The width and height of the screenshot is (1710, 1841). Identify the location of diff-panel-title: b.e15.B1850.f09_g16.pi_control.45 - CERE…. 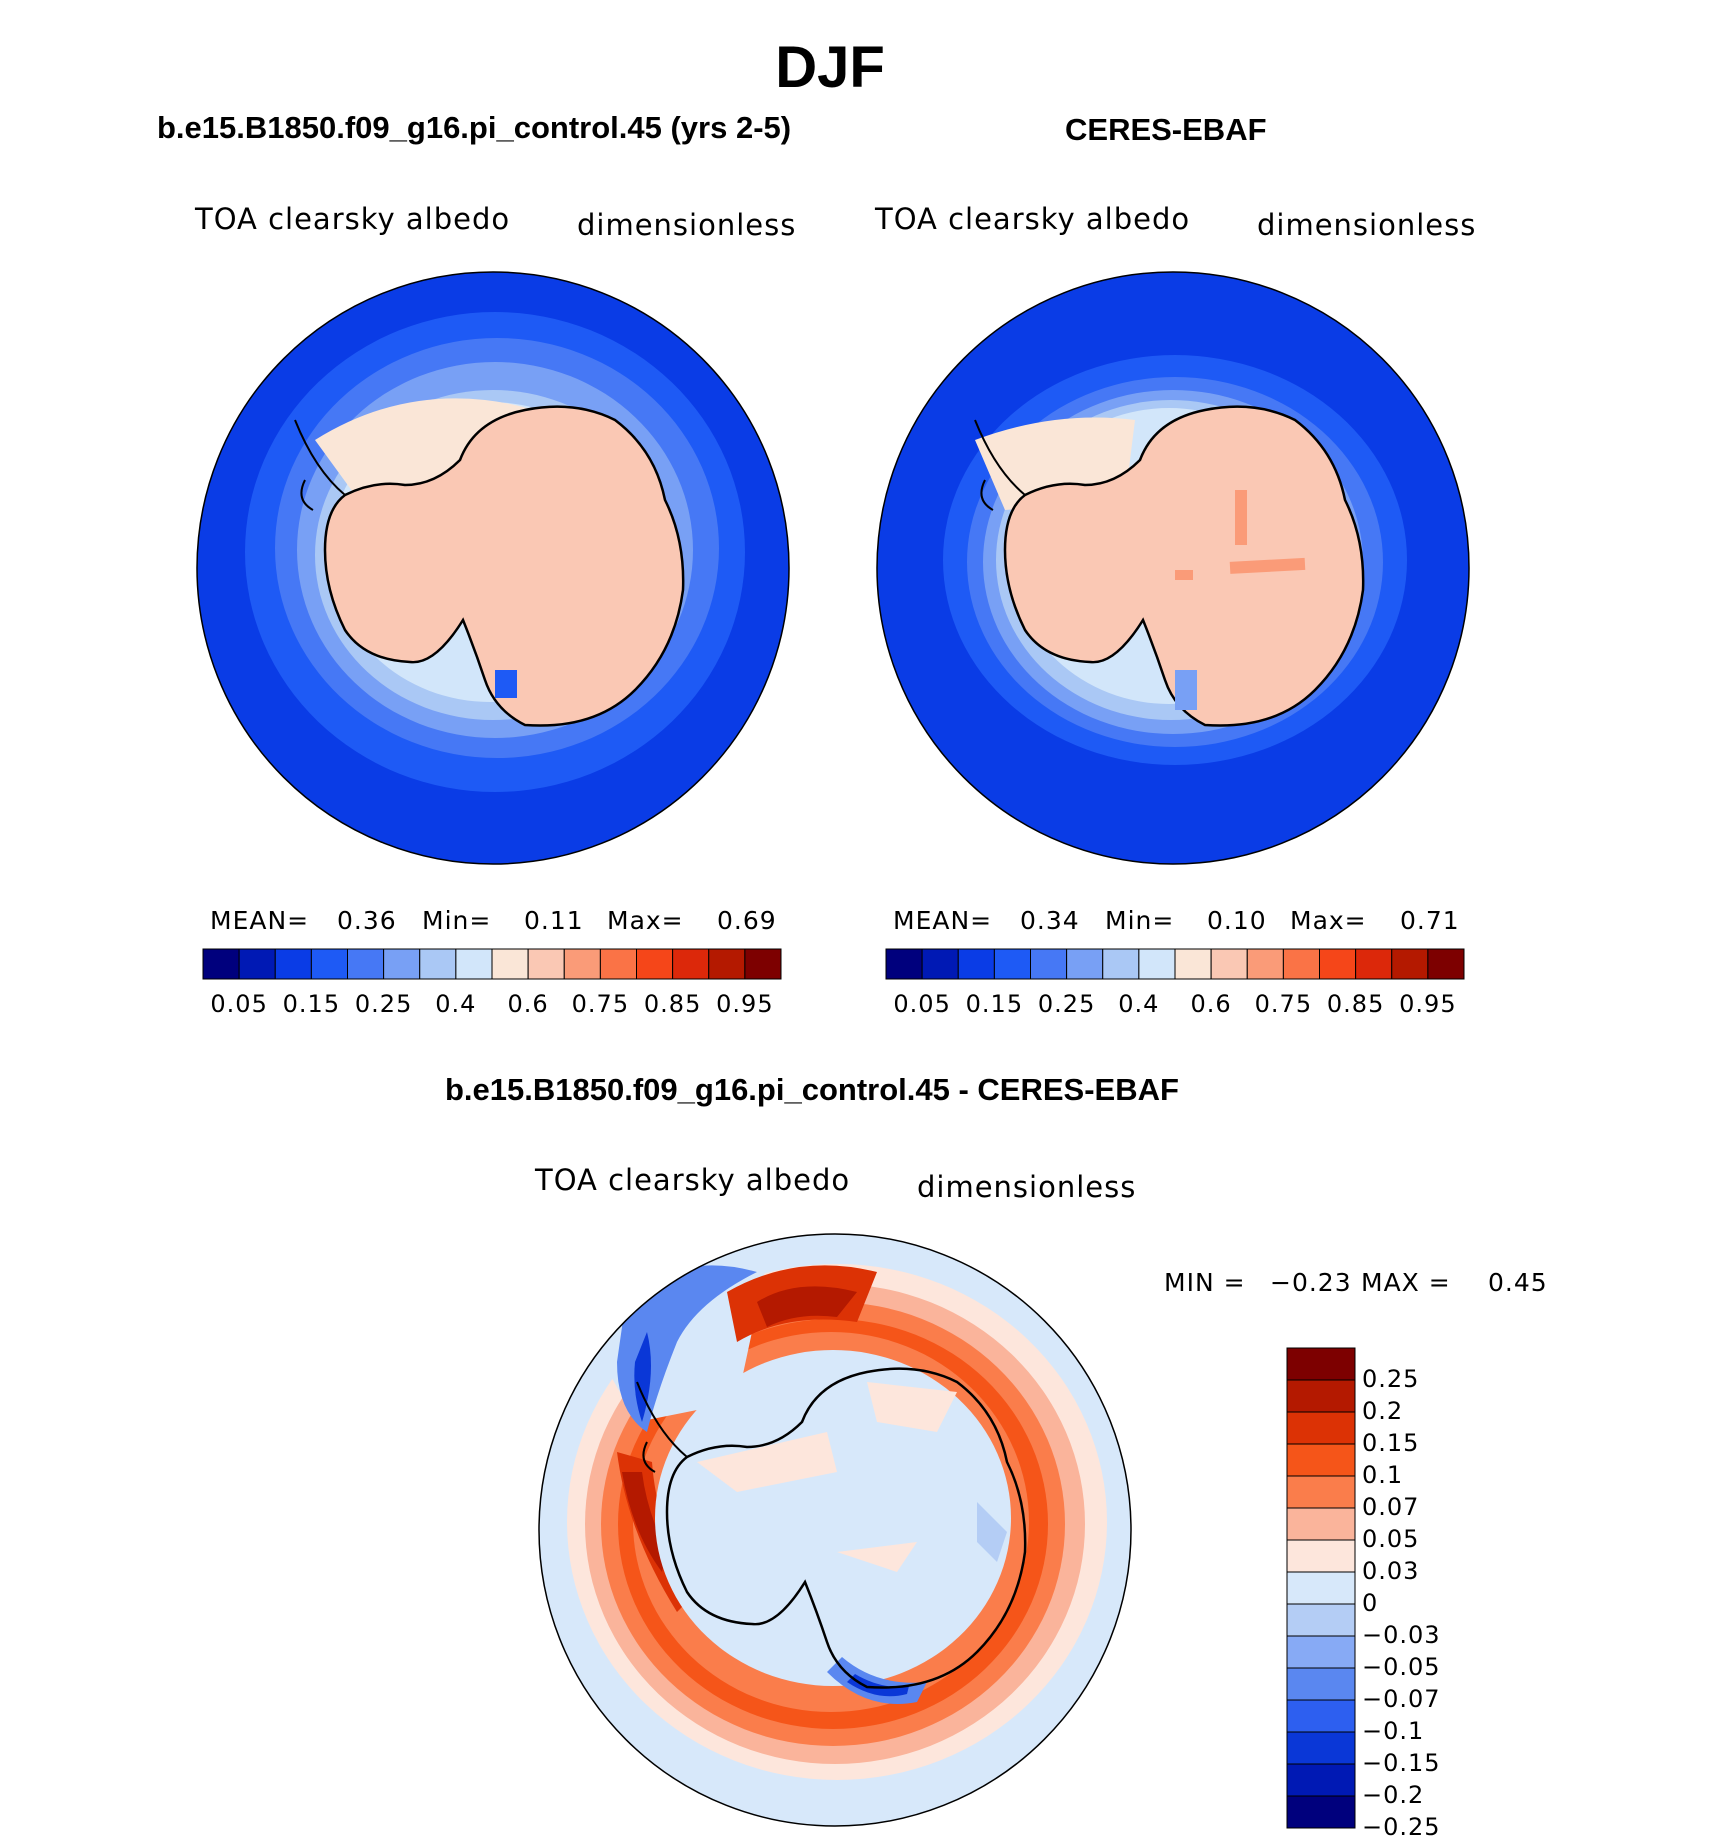
(812, 1089).